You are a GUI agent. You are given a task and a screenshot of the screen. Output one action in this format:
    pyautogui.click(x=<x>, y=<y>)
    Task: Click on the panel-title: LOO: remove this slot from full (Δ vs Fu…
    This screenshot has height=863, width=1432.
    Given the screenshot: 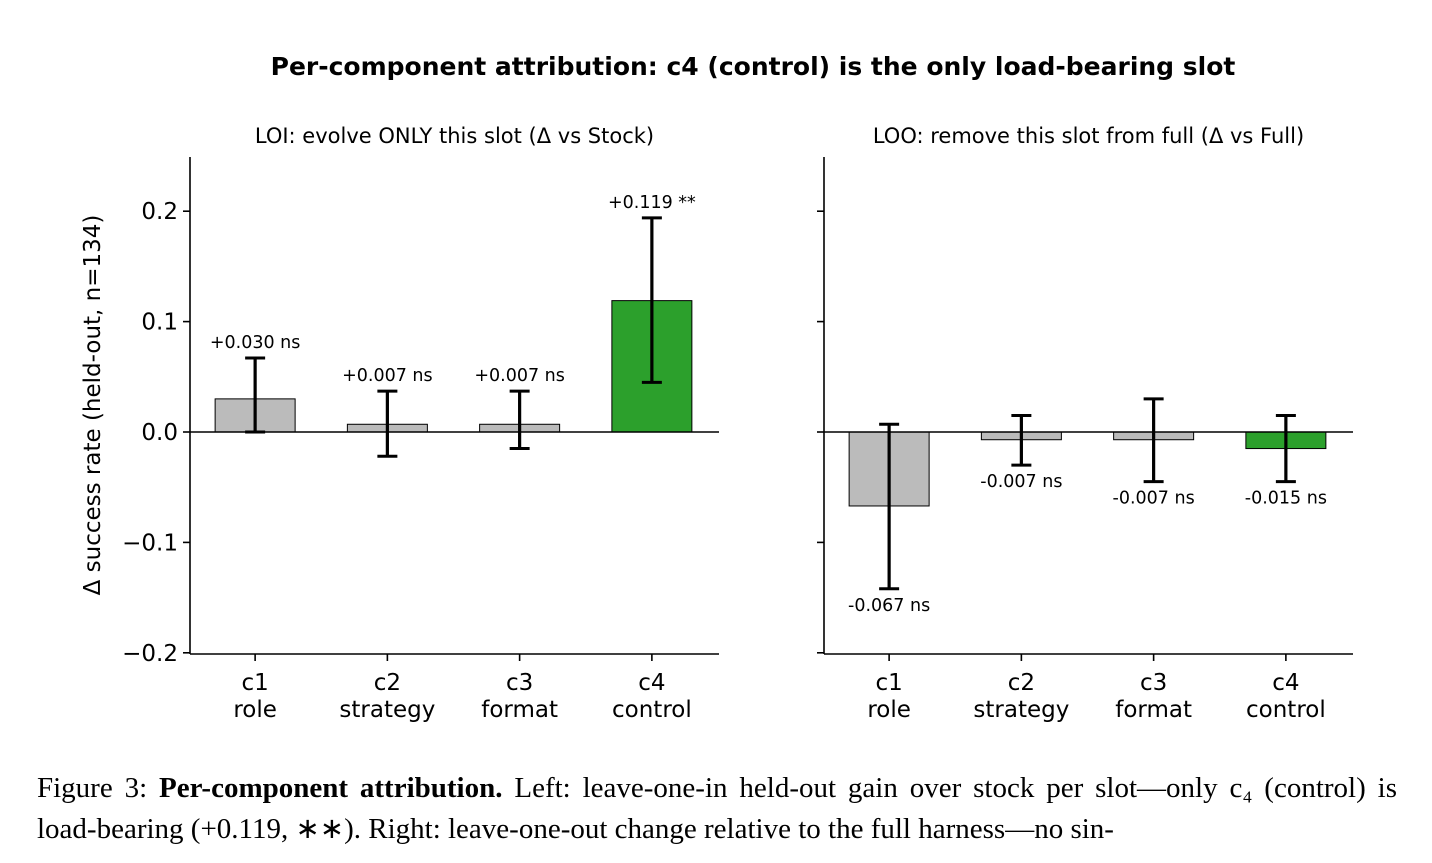 What is the action you would take?
    pyautogui.click(x=1088, y=136)
    